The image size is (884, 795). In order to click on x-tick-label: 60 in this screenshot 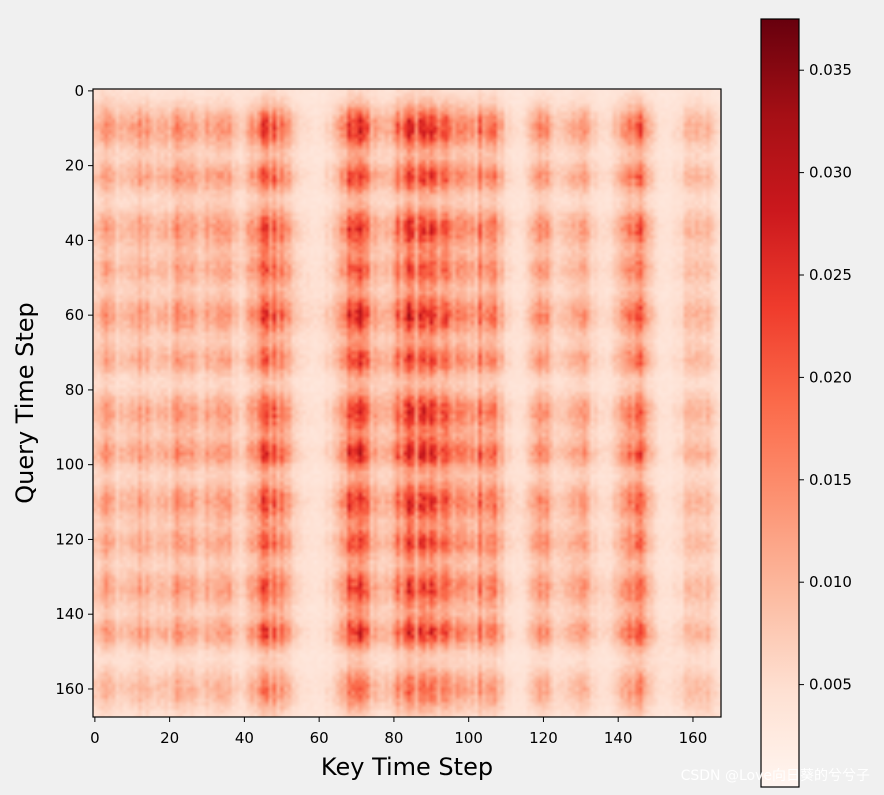, I will do `click(319, 738)`.